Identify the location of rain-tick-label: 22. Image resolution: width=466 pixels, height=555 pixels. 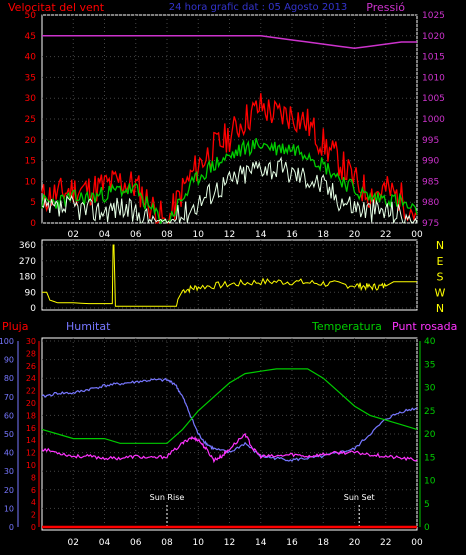
(31, 391).